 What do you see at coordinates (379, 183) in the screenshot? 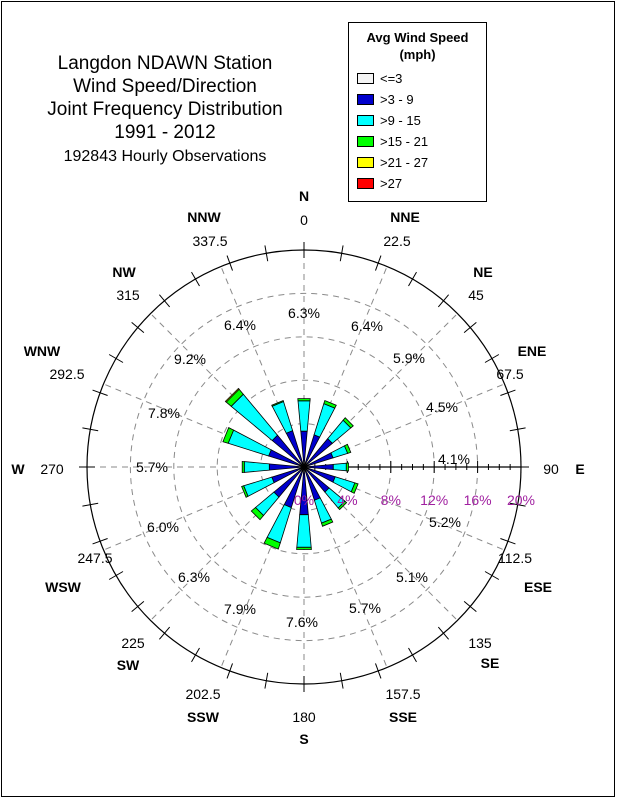
I see `legend-item: >27` at bounding box center [379, 183].